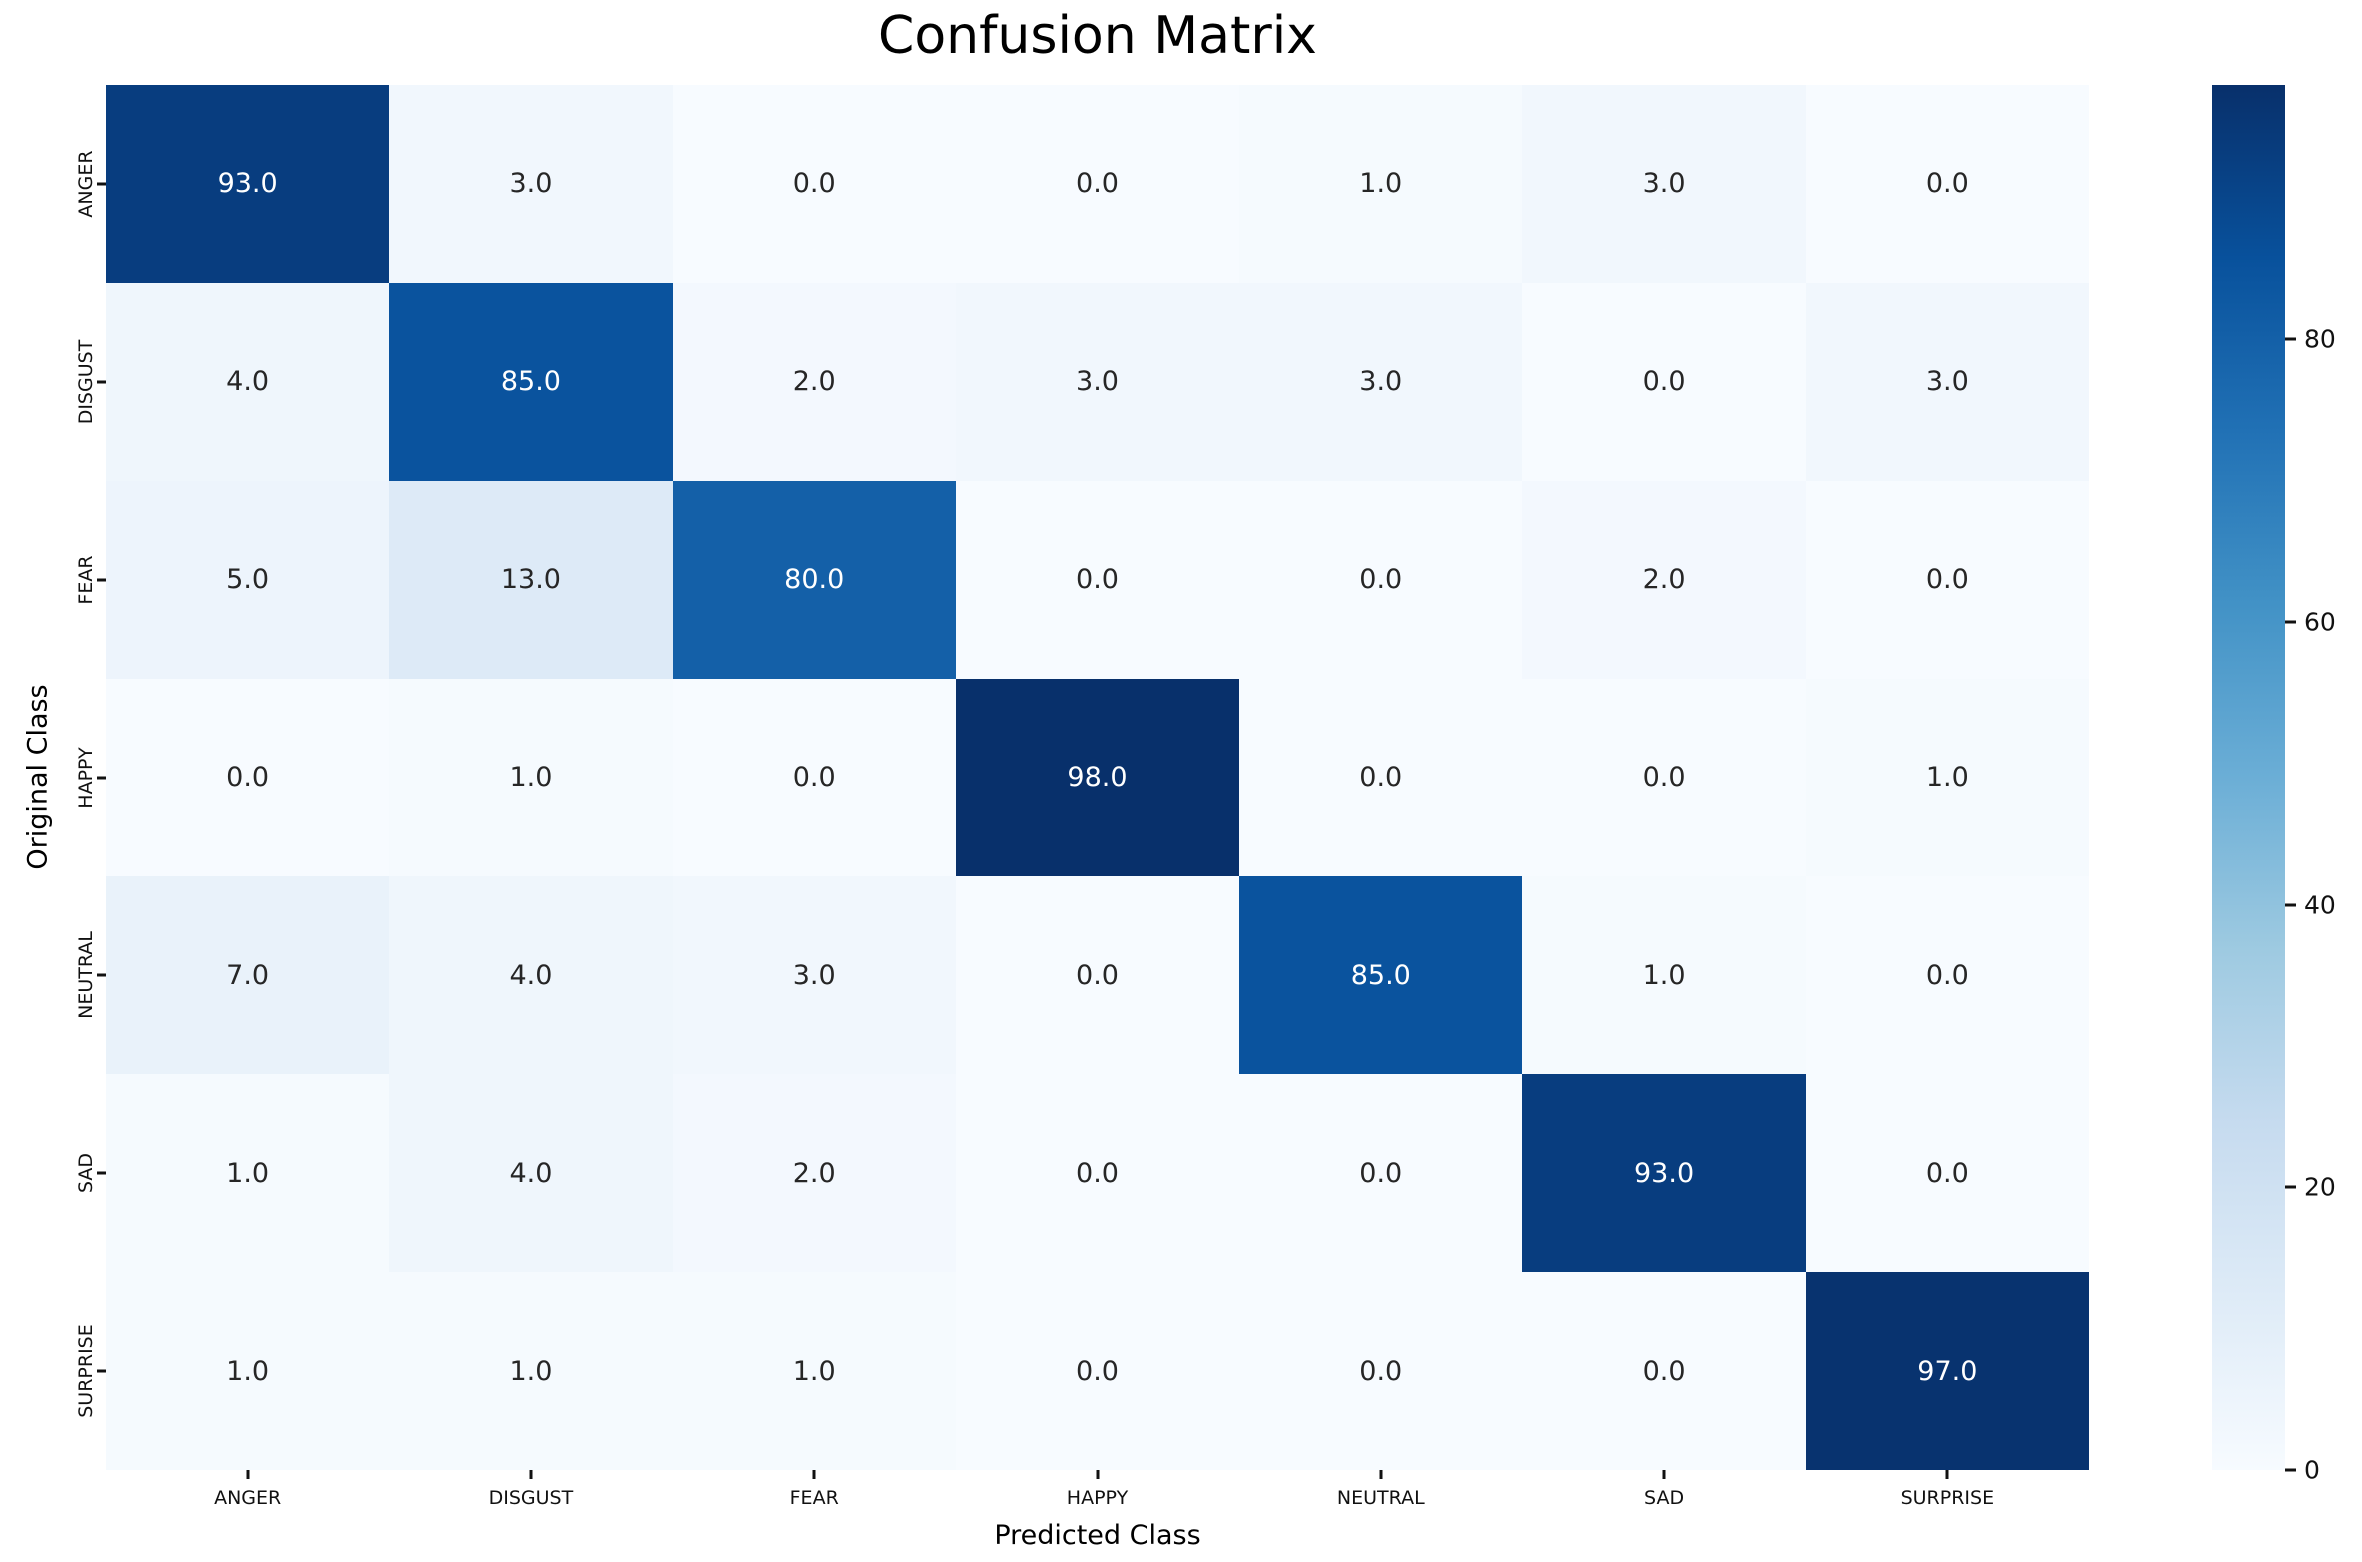  What do you see at coordinates (1947, 1498) in the screenshot?
I see `x-tick-label: SURPRISE` at bounding box center [1947, 1498].